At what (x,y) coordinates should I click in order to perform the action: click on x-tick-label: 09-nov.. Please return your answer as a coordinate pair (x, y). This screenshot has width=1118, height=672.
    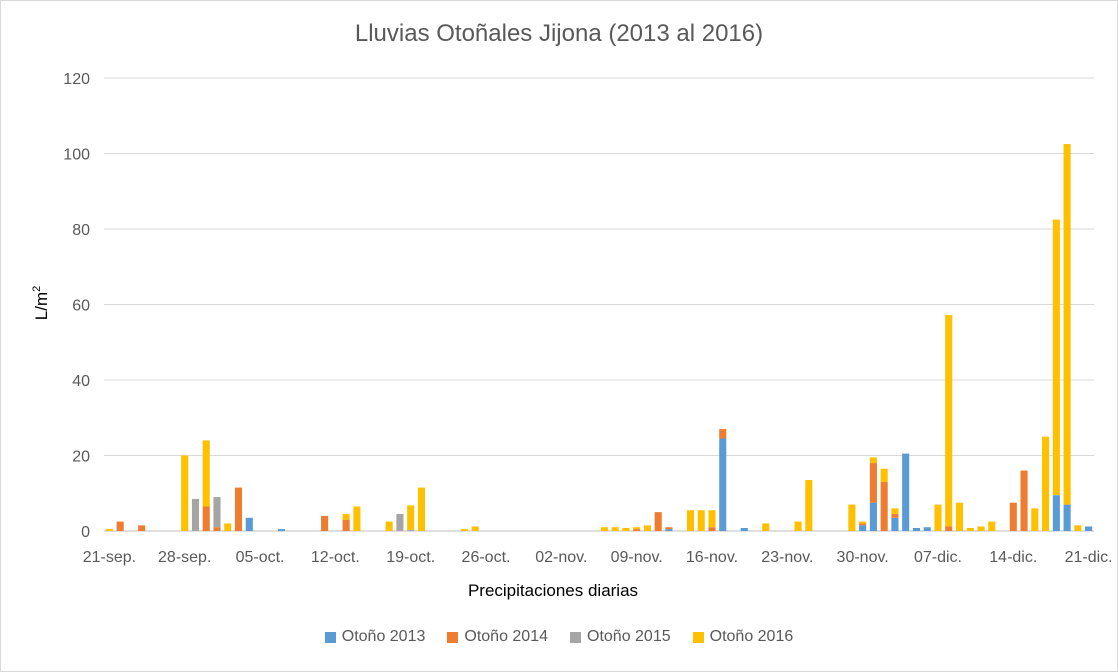
    Looking at the image, I should click on (637, 557).